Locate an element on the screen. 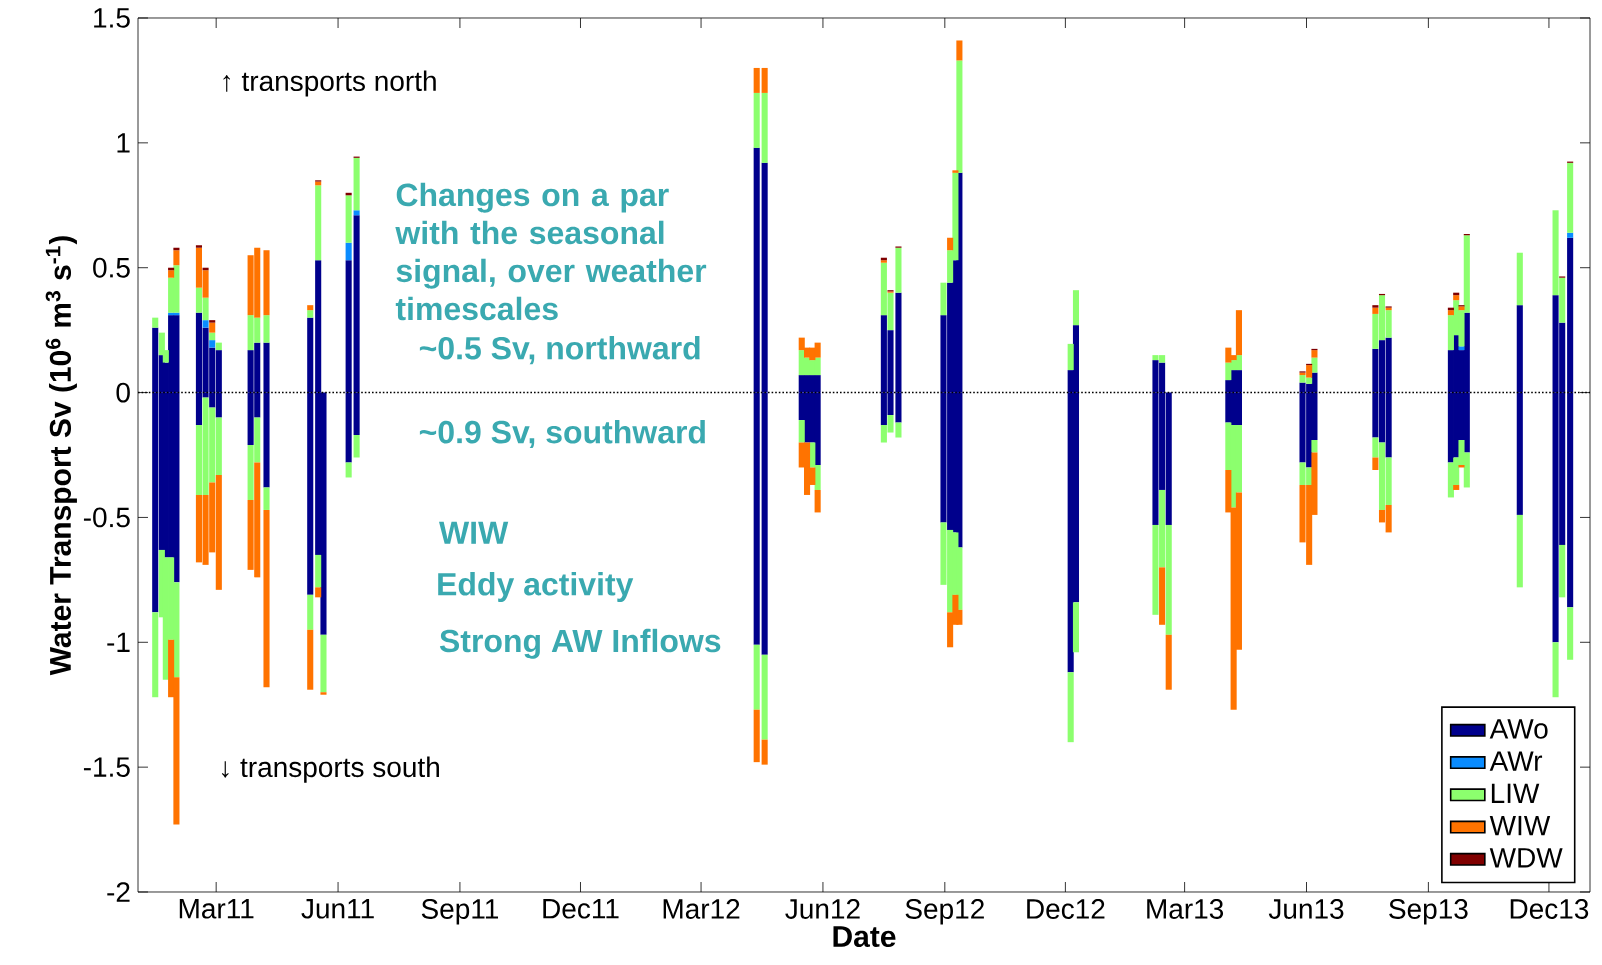 This screenshot has height=965, width=1602. x-tick-label: Sep11 is located at coordinates (460, 912).